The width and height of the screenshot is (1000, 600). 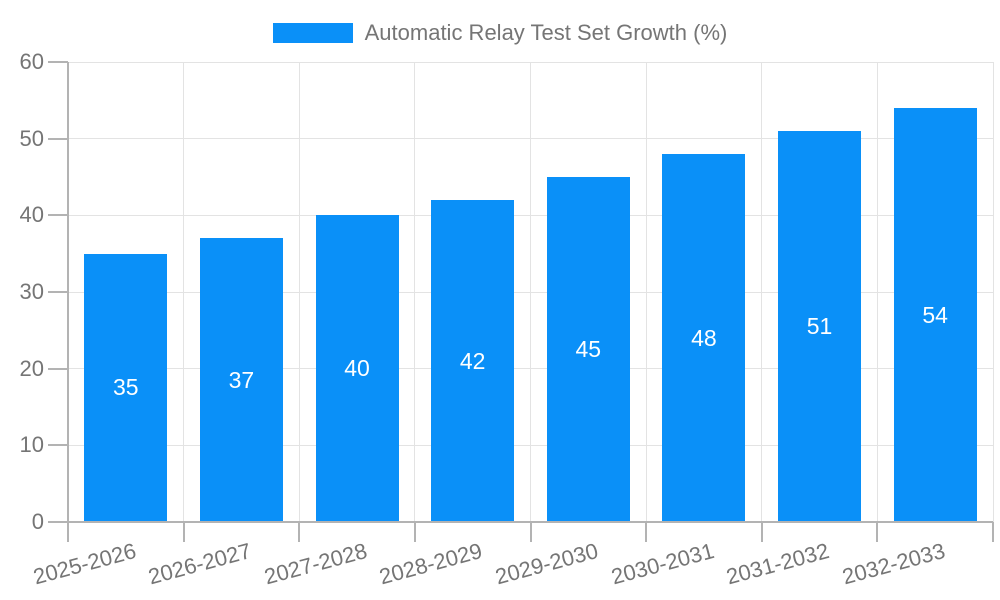 I want to click on y-axis-tick-label: 40, so click(x=31, y=215).